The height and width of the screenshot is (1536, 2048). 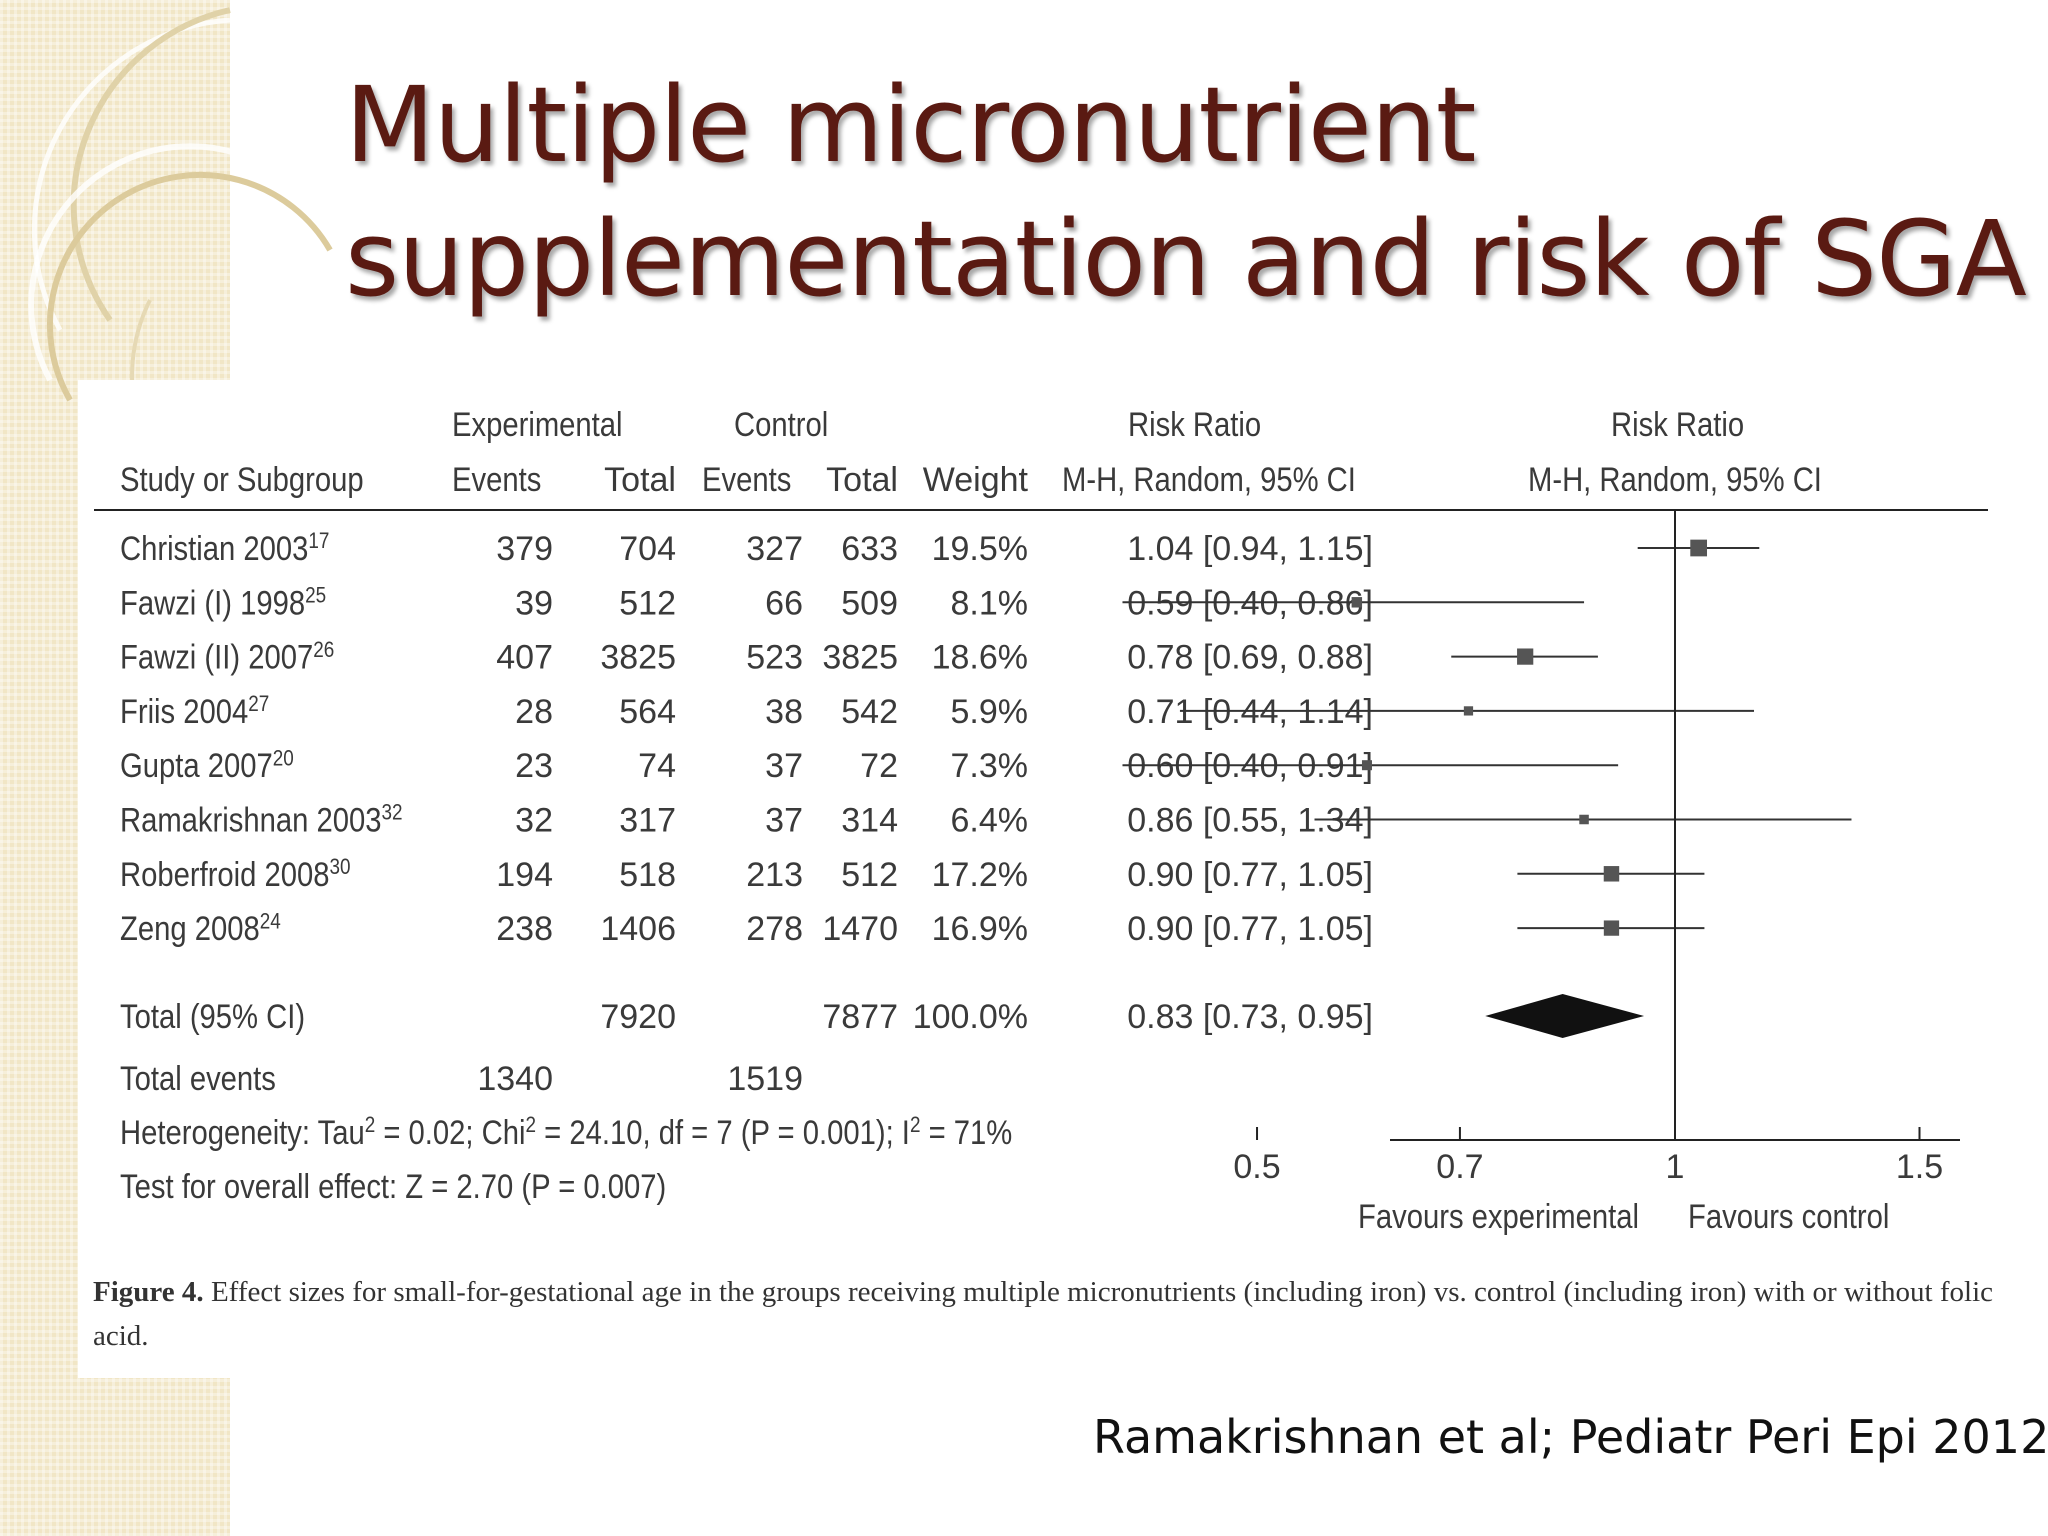 What do you see at coordinates (1677, 424) in the screenshot?
I see `header-risk-ratio-plot: Risk Ratio` at bounding box center [1677, 424].